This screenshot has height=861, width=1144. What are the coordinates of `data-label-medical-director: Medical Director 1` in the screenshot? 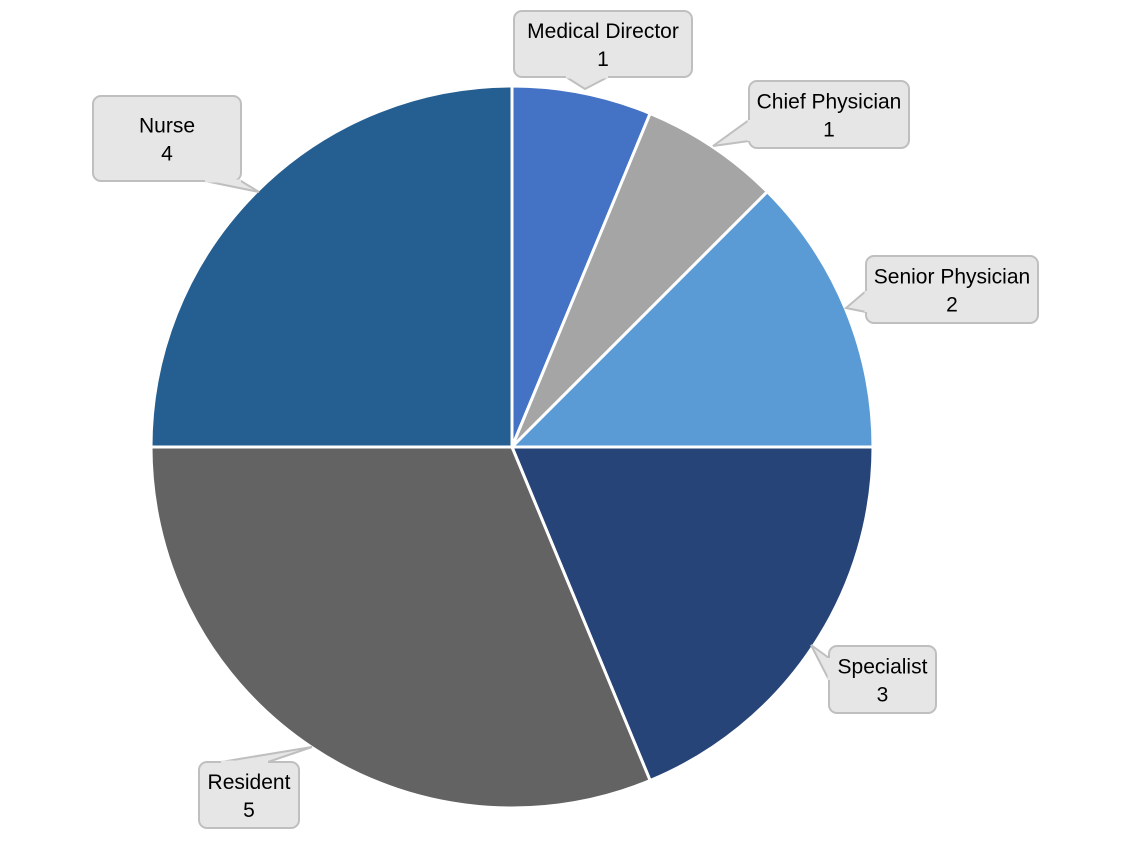 It's located at (603, 50).